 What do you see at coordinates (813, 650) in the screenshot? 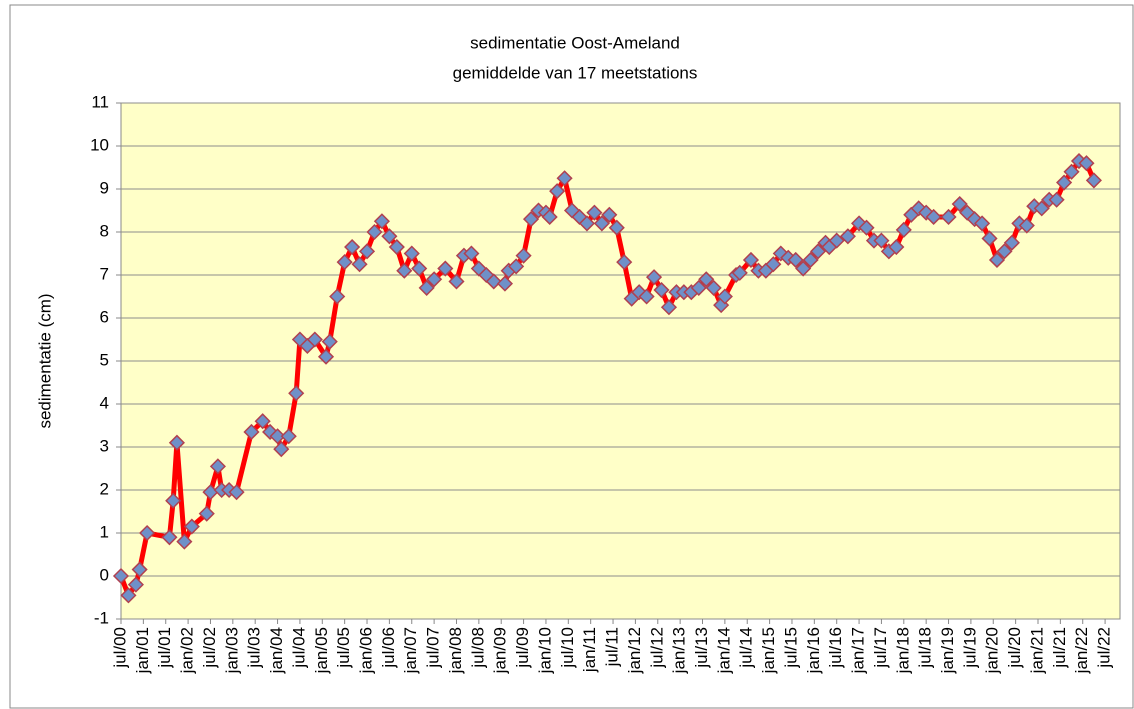
I see `x-tick-label: jan/16` at bounding box center [813, 650].